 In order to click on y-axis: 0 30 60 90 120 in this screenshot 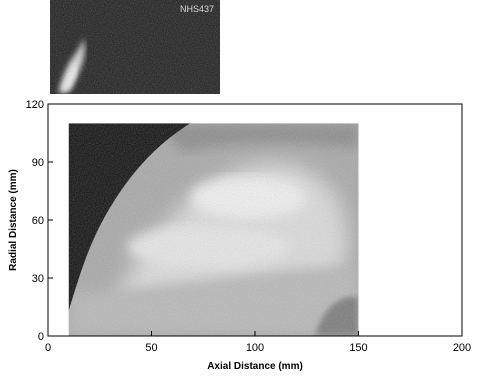, I will do `click(39, 221)`.